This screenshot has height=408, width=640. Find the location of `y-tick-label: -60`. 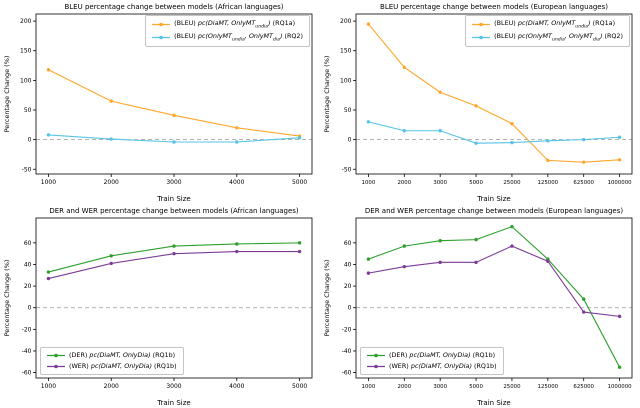

y-tick-label: -60 is located at coordinates (27, 373).